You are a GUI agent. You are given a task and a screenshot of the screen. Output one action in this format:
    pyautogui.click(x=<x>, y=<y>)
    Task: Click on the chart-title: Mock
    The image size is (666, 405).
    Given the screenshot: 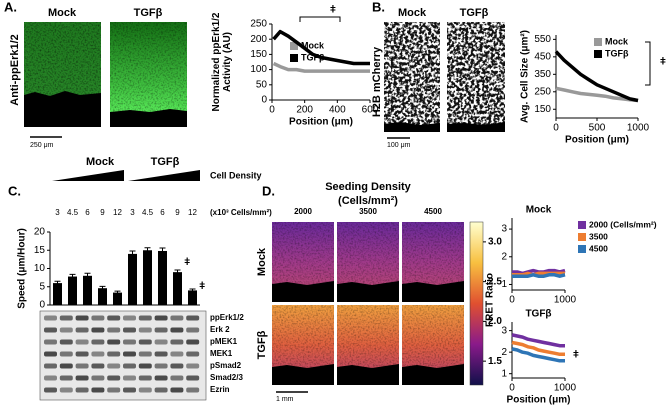 What is the action you would take?
    pyautogui.click(x=539, y=210)
    